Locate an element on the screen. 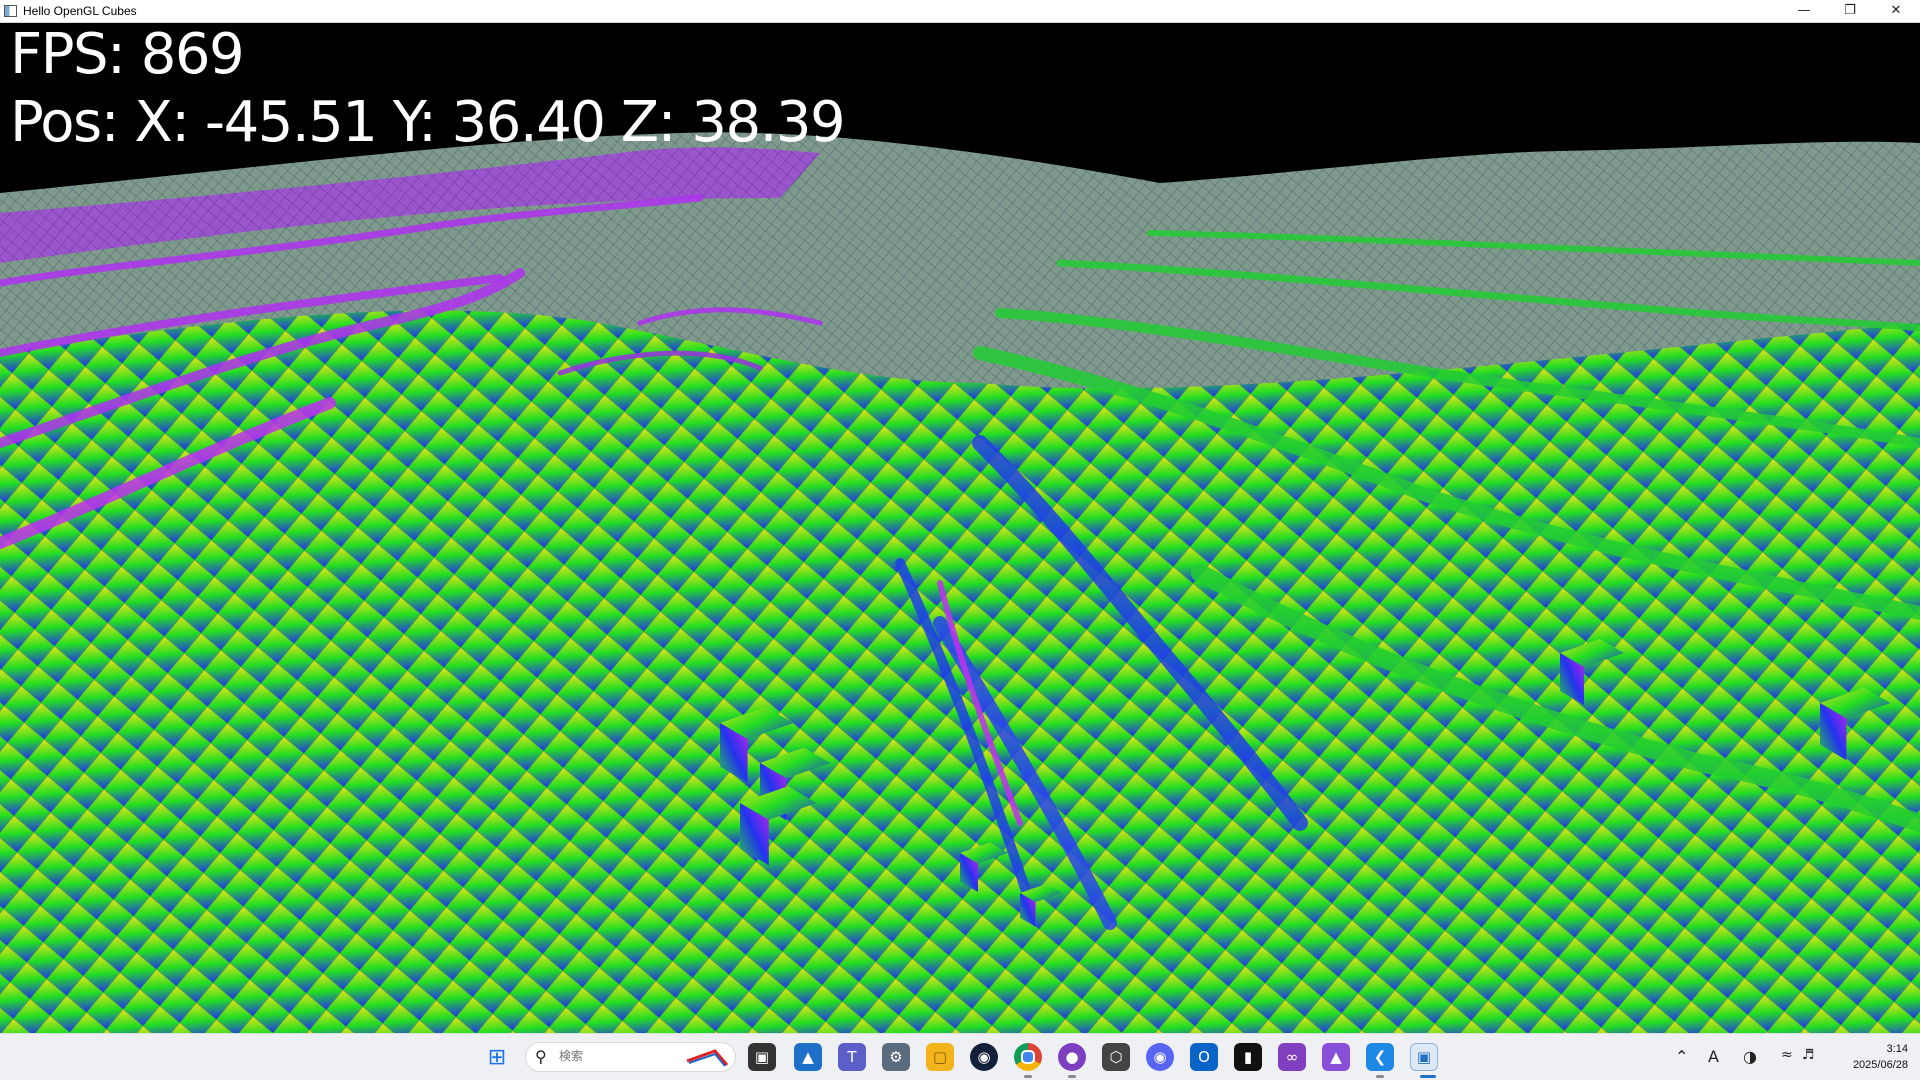  fps-counter: FPS: 869 is located at coordinates (127, 55).